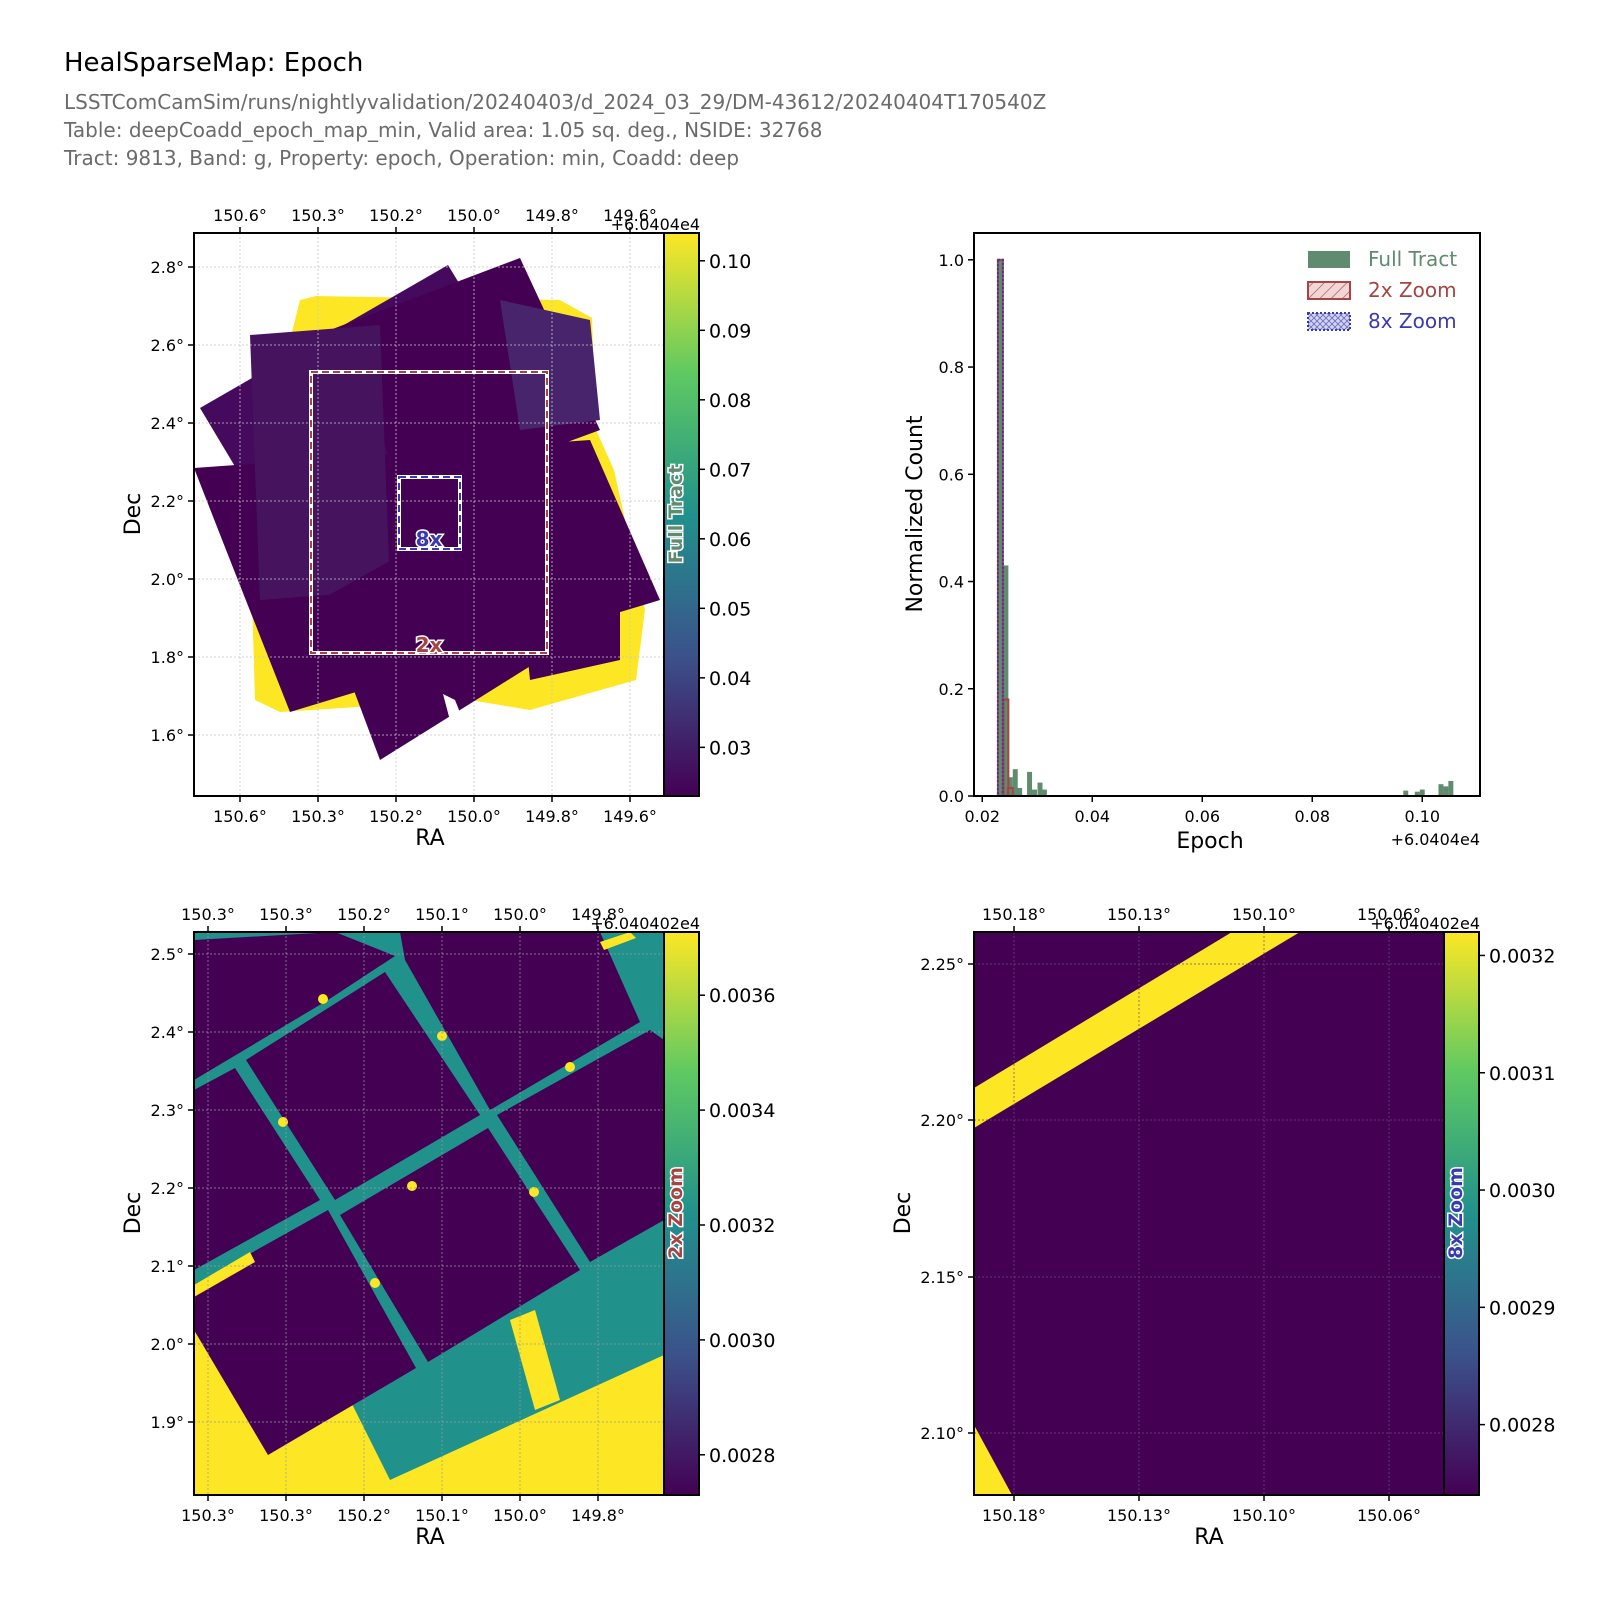  Describe the element at coordinates (1202, 816) in the screenshot. I see `x-tick-label: 0.06` at that location.